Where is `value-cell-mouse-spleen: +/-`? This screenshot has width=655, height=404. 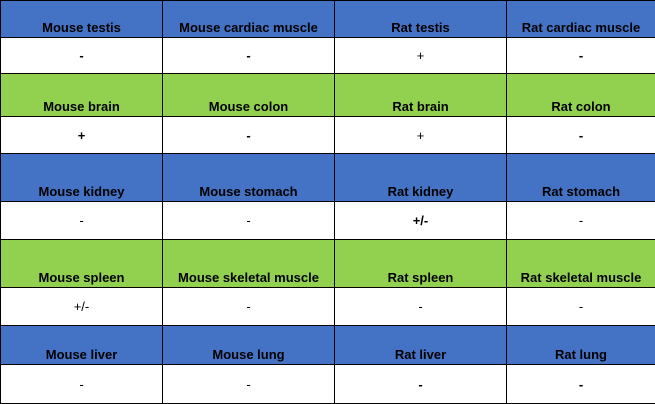
value-cell-mouse-spleen: +/- is located at coordinates (82, 307).